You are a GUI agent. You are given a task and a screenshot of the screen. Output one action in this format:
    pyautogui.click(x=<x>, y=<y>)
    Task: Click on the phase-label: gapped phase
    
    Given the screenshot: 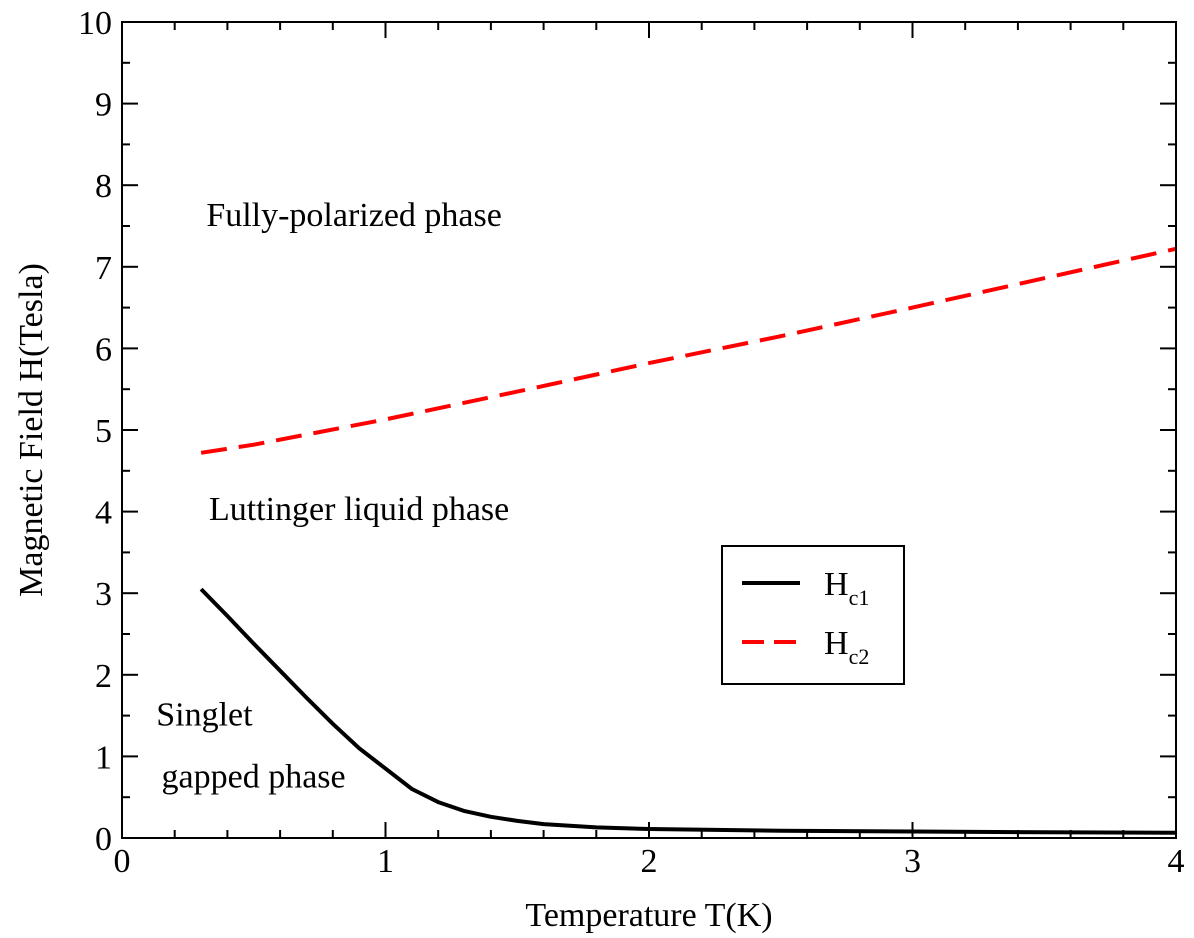 What is the action you would take?
    pyautogui.click(x=254, y=776)
    